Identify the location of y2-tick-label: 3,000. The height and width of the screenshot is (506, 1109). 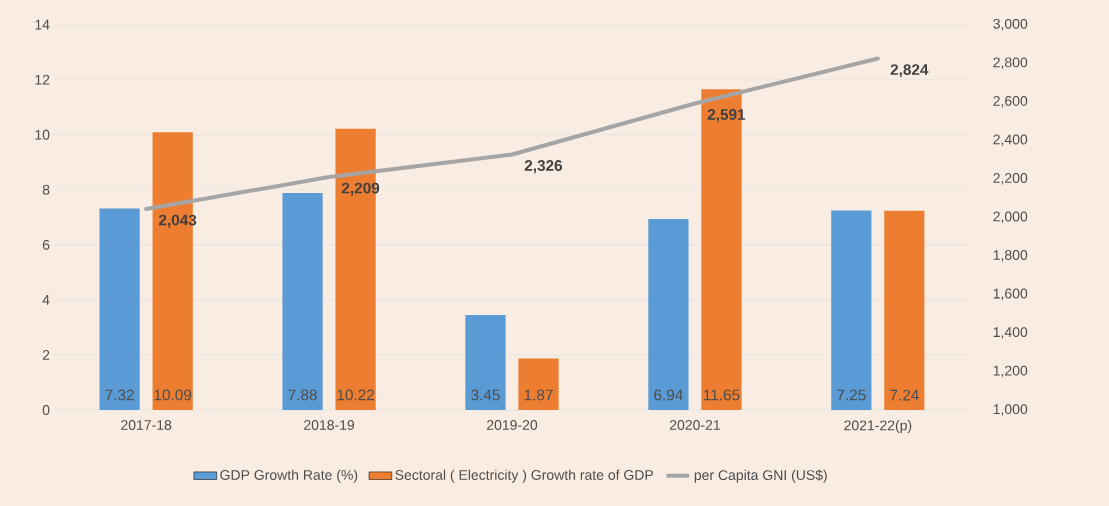
(1010, 24).